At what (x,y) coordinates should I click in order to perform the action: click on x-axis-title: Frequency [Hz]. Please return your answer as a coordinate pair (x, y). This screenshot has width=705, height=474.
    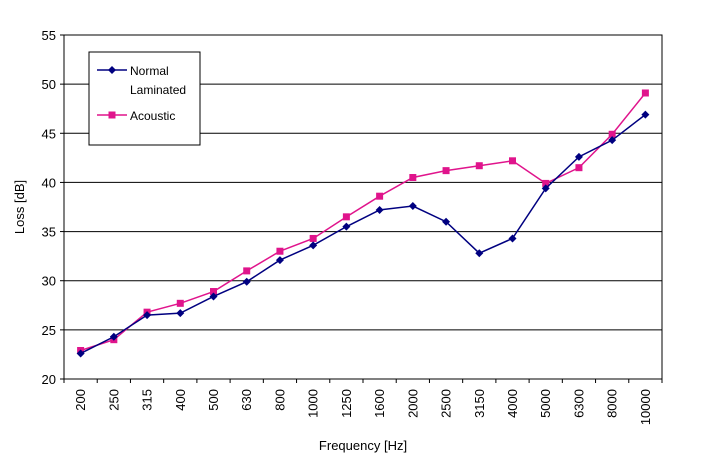
    Looking at the image, I should click on (363, 445).